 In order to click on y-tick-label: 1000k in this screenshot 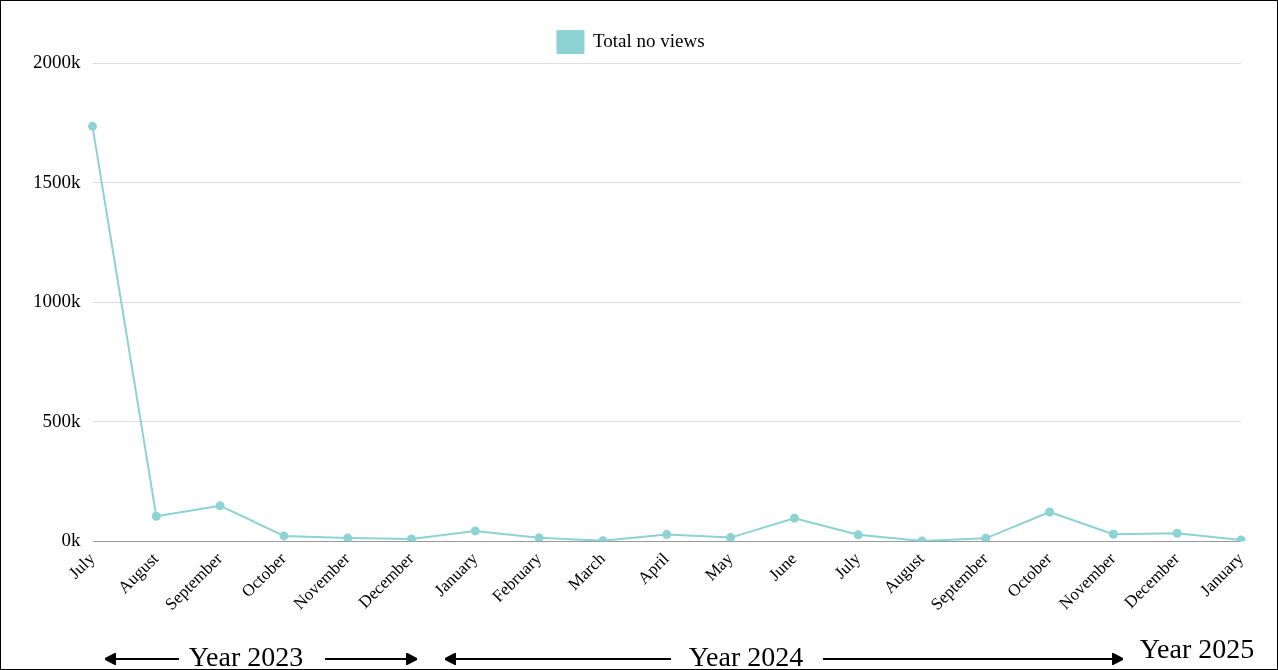, I will do `click(57, 301)`.